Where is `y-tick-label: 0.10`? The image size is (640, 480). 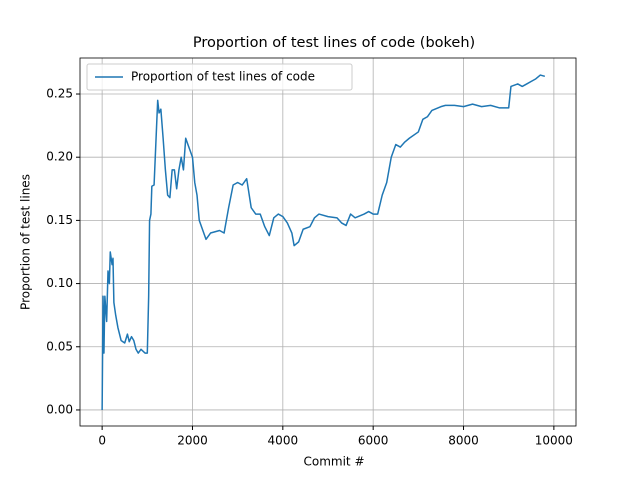 y-tick-label: 0.10 is located at coordinates (59, 283).